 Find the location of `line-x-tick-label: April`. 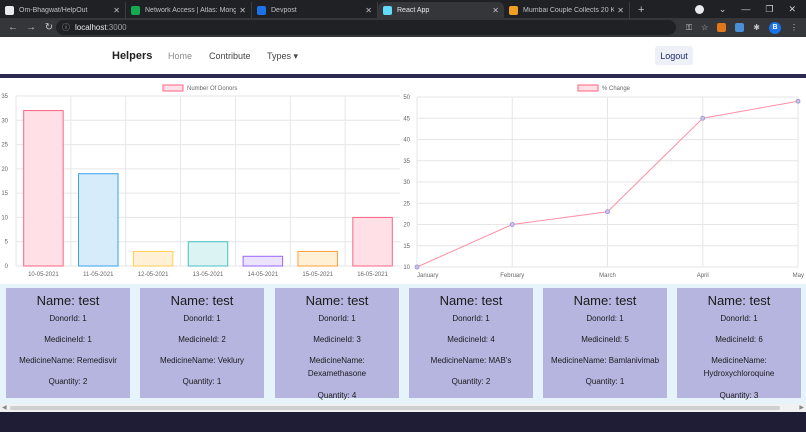

line-x-tick-label: April is located at coordinates (703, 276).